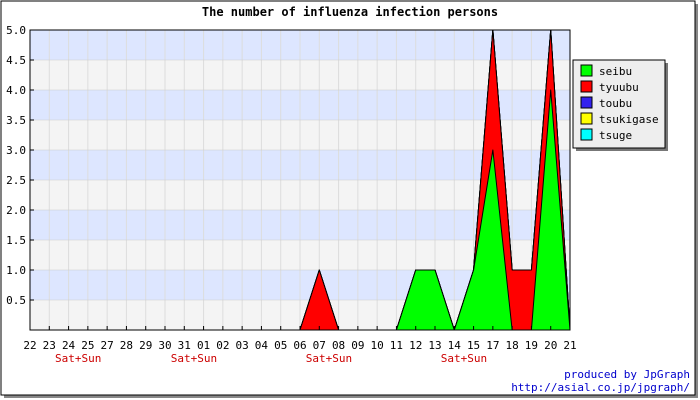  Describe the element at coordinates (586, 102) in the screenshot. I see `legend-swatch-toubu` at that location.